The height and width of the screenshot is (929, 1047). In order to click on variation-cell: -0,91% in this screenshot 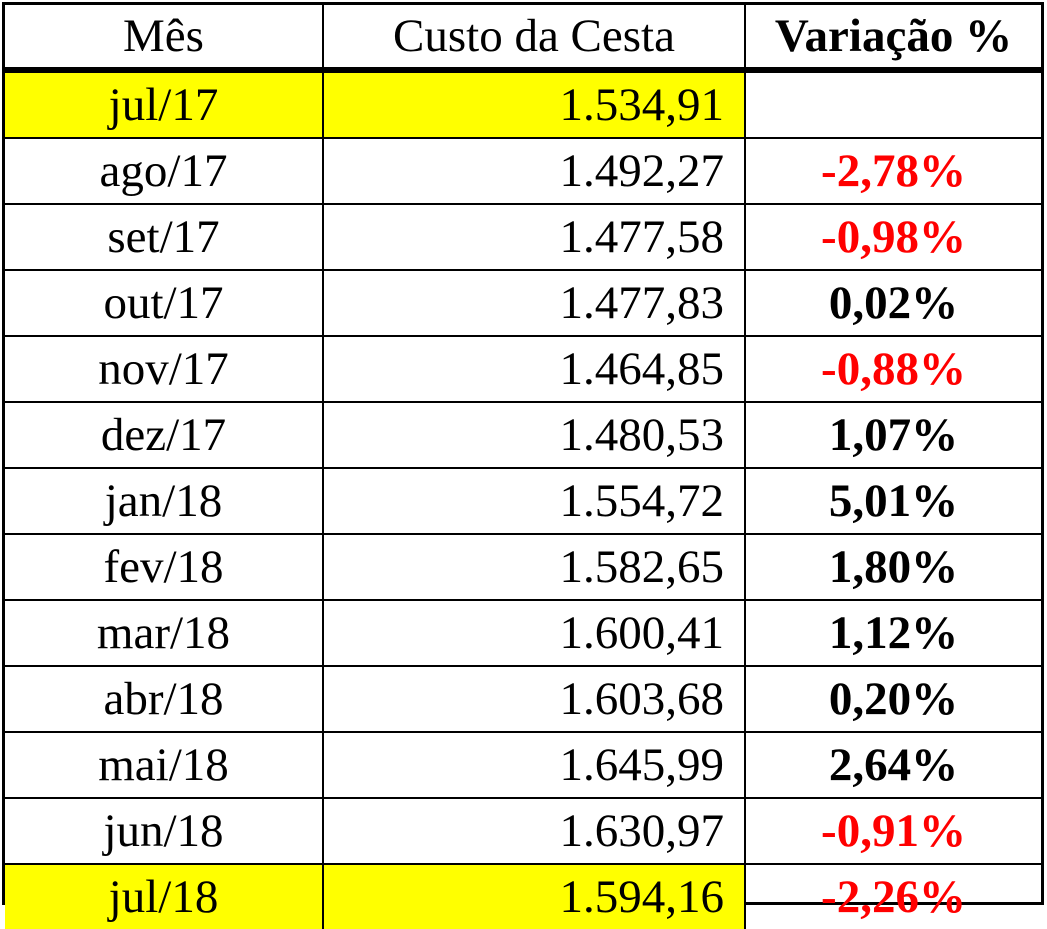, I will do `click(893, 831)`.